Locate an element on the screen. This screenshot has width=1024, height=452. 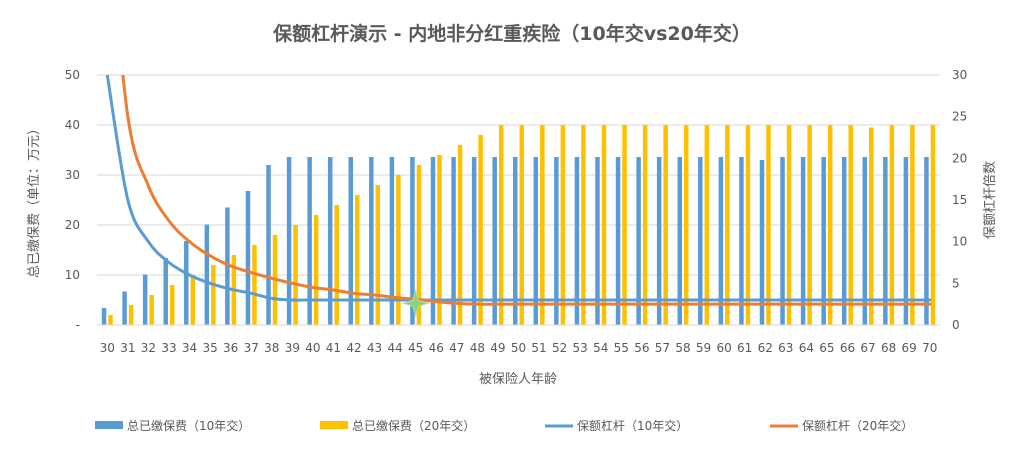
x-tick-label: 30 is located at coordinates (107, 348).